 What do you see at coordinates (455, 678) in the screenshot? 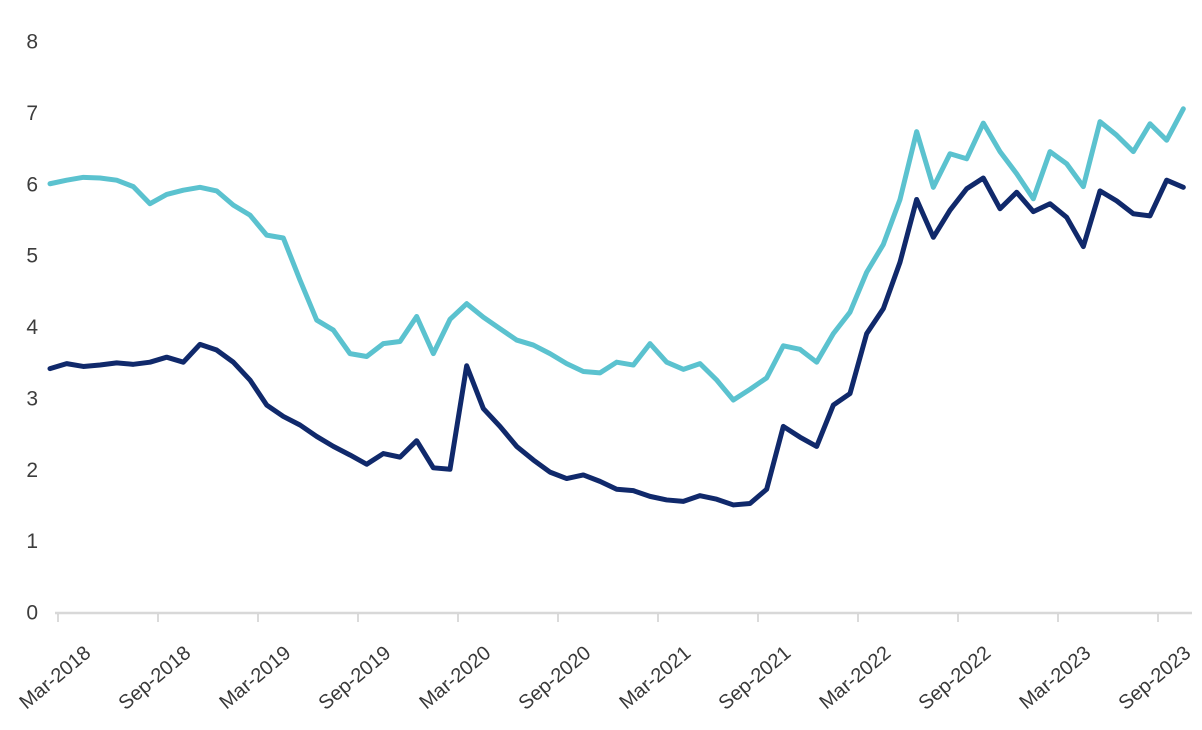
I see `x-axis-tick-label: Mar-2020` at bounding box center [455, 678].